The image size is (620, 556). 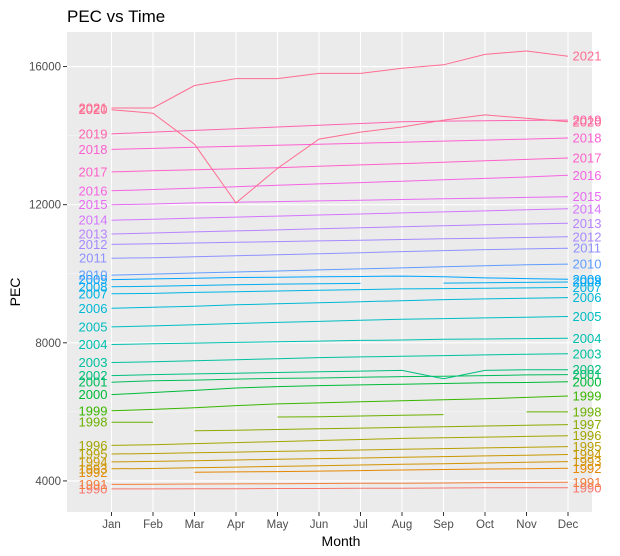 What do you see at coordinates (93, 422) in the screenshot?
I see `series-label-left: 1998` at bounding box center [93, 422].